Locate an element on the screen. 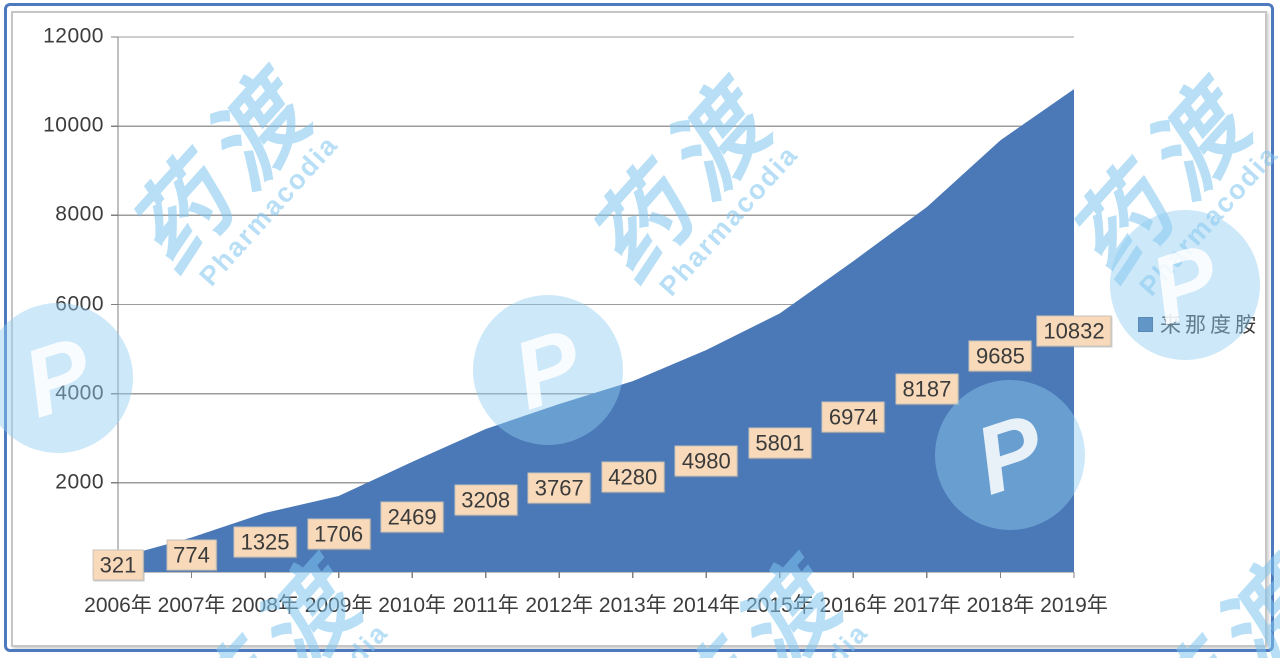  x-axis-tick-label: 2019年 is located at coordinates (1074, 605).